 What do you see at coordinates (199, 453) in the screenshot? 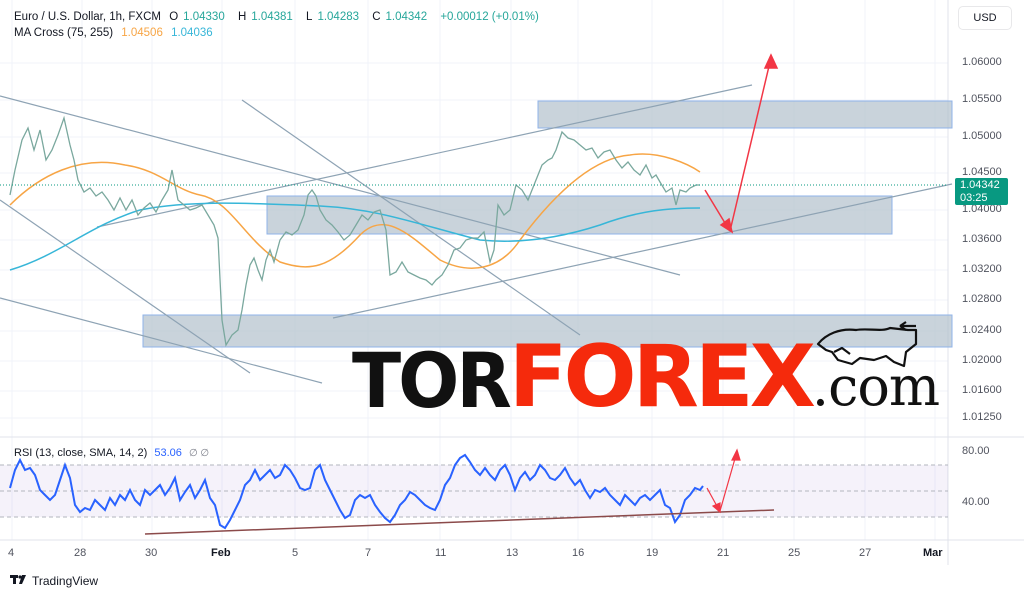
I see `rsi-hidden-markers: ∅ ∅` at bounding box center [199, 453].